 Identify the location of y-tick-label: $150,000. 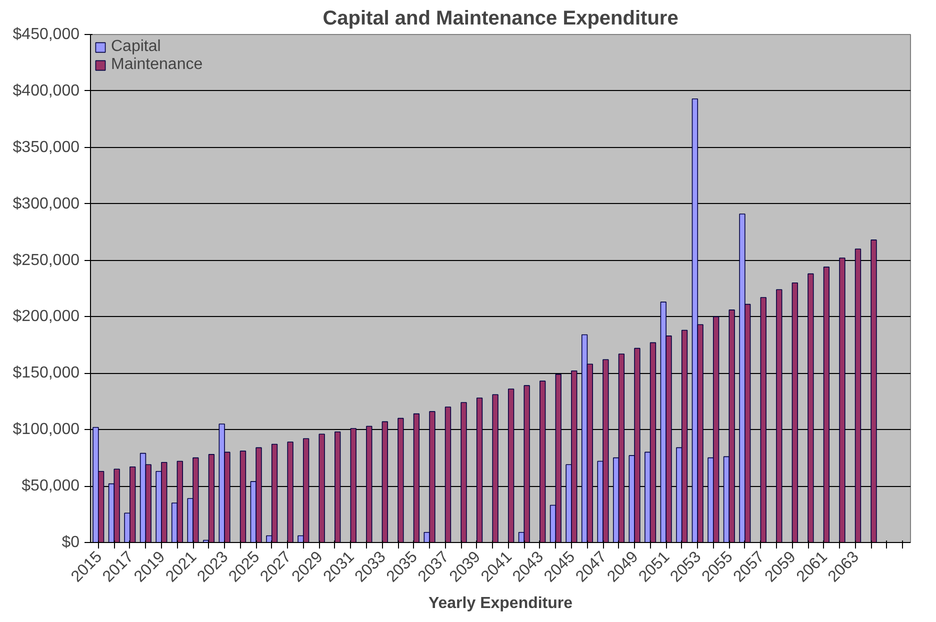
(46, 373).